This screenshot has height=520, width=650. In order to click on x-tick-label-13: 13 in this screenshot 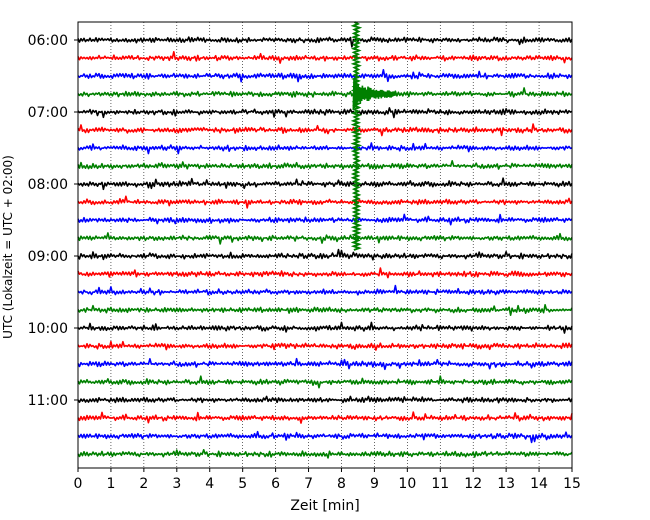, I will do `click(506, 484)`.